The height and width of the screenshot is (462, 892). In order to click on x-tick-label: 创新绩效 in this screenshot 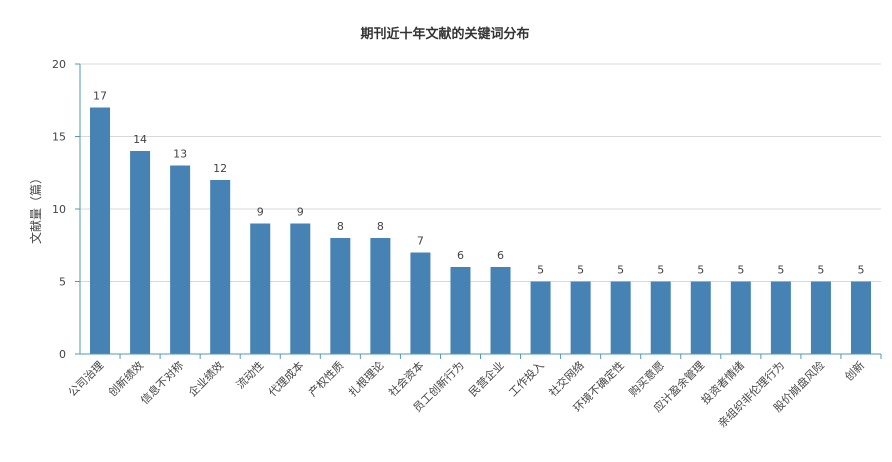, I will do `click(125, 378)`.